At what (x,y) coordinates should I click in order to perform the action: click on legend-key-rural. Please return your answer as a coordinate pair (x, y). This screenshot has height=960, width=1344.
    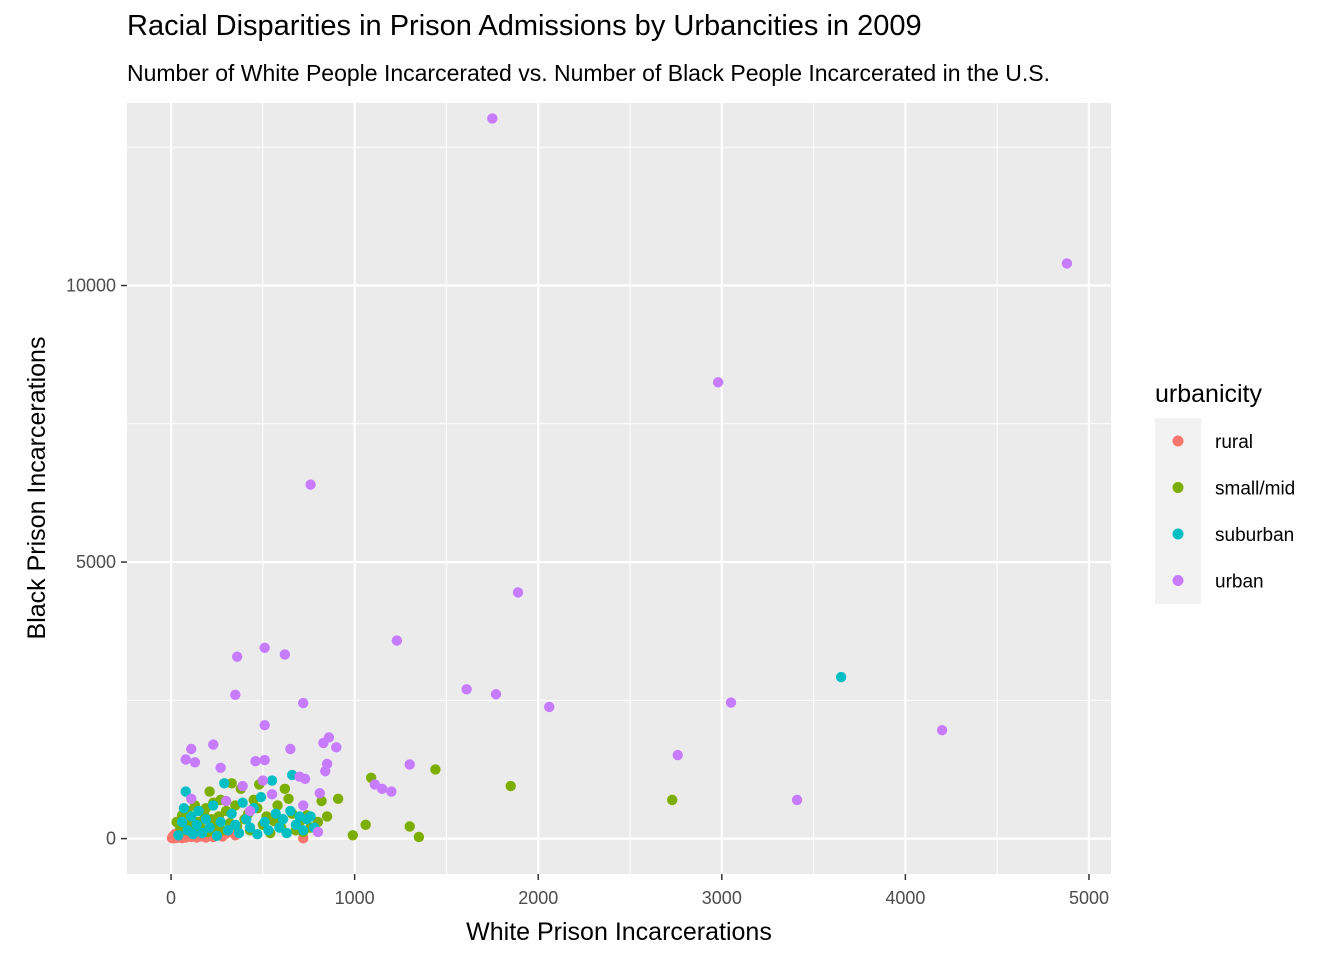
    Looking at the image, I should click on (1178, 441).